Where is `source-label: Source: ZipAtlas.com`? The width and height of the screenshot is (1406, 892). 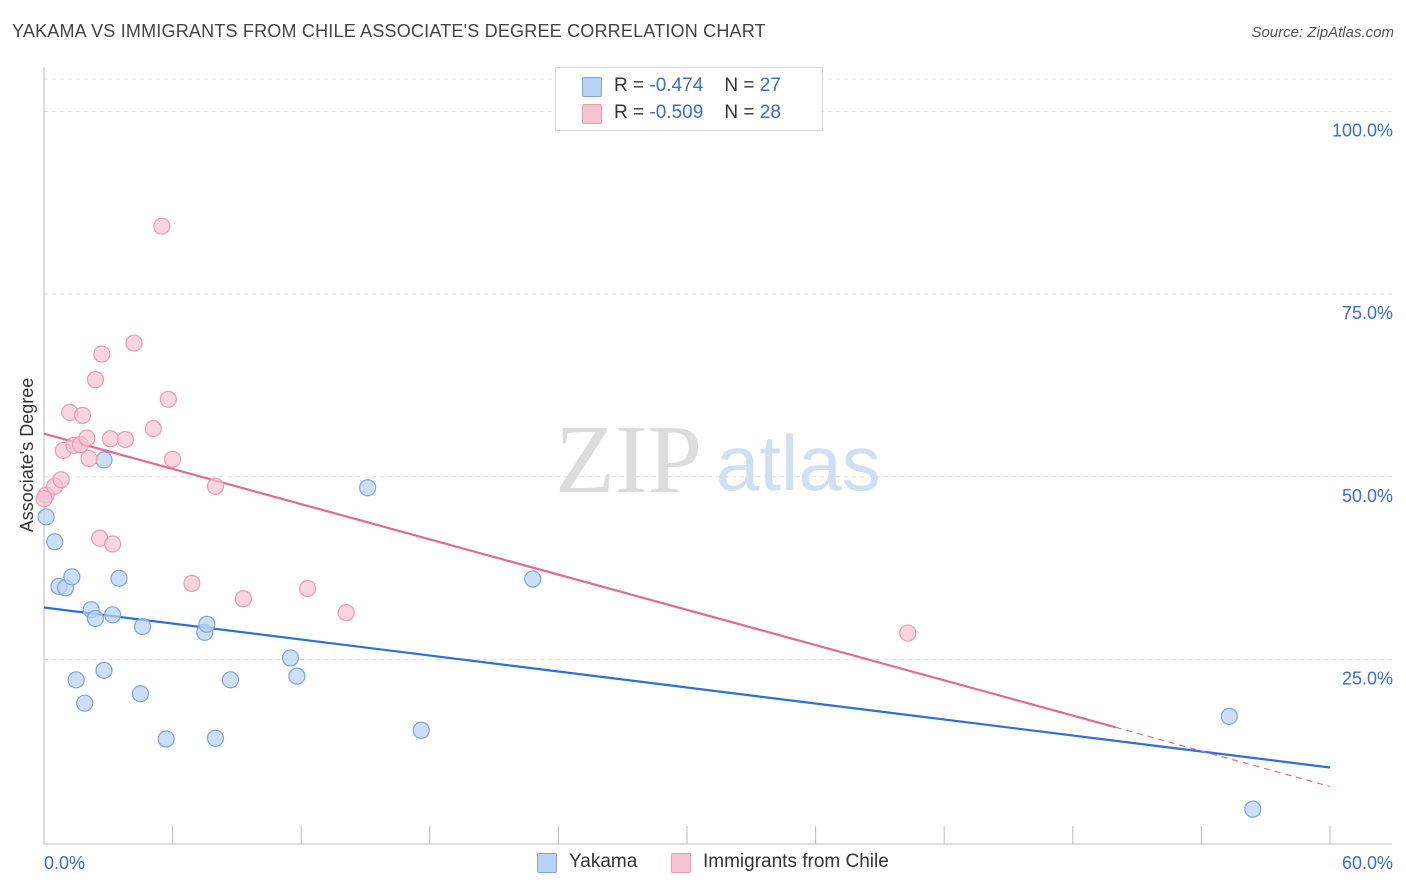
source-label: Source: ZipAtlas.com is located at coordinates (1322, 32).